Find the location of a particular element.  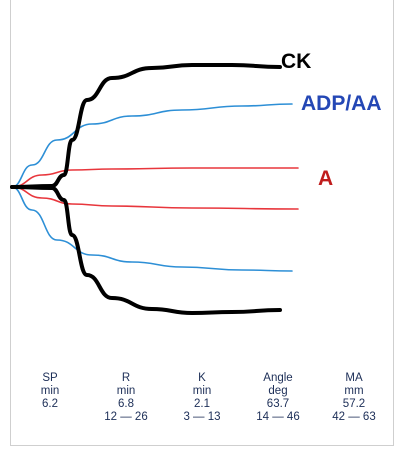

param-name: MA is located at coordinates (354, 378).